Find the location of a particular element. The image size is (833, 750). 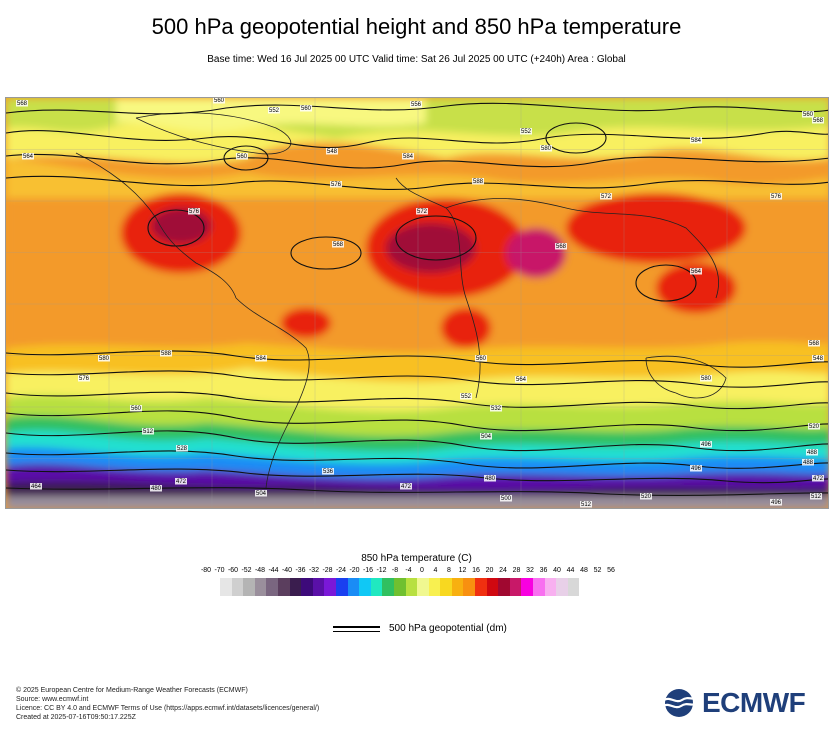

contour-label: 568 is located at coordinates (814, 344).